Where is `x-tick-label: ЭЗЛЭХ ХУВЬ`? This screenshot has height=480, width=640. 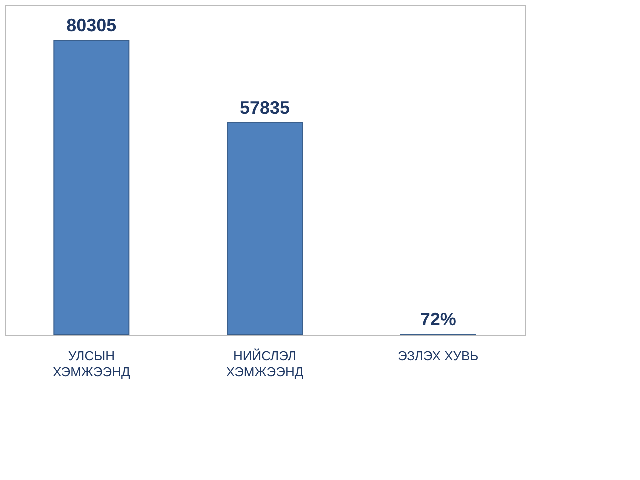 x-tick-label: ЭЗЛЭХ ХУВЬ is located at coordinates (438, 356).